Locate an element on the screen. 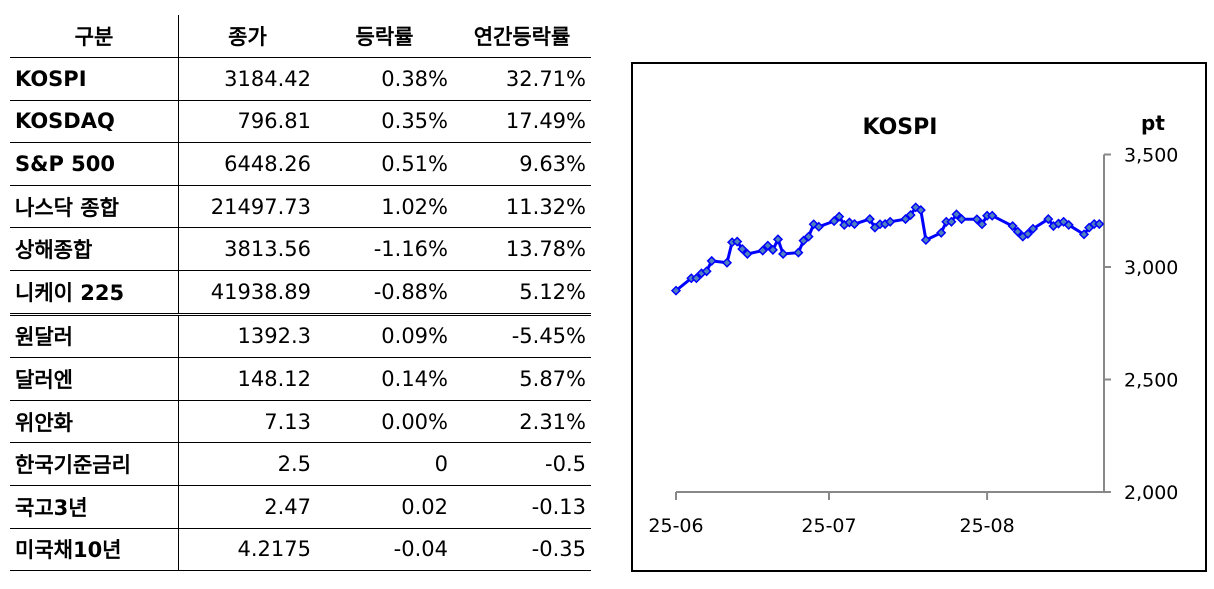  header-ytd-change: 연간등락률 is located at coordinates (522, 36).